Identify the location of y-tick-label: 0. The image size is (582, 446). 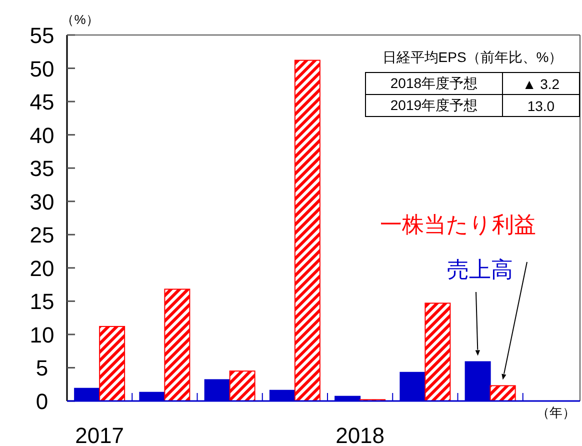
(42, 401).